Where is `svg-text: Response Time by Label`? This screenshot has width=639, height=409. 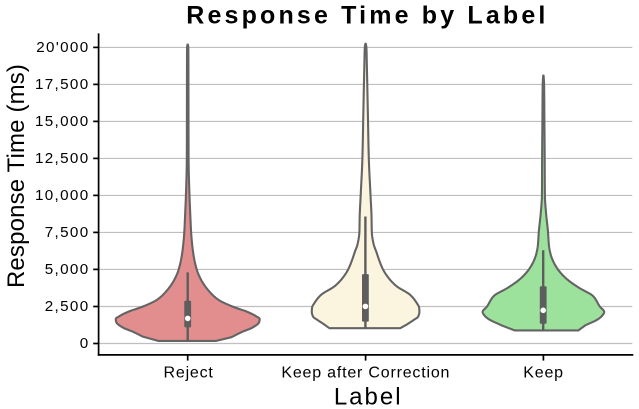 svg-text: Response Time by Label is located at coordinates (367, 16).